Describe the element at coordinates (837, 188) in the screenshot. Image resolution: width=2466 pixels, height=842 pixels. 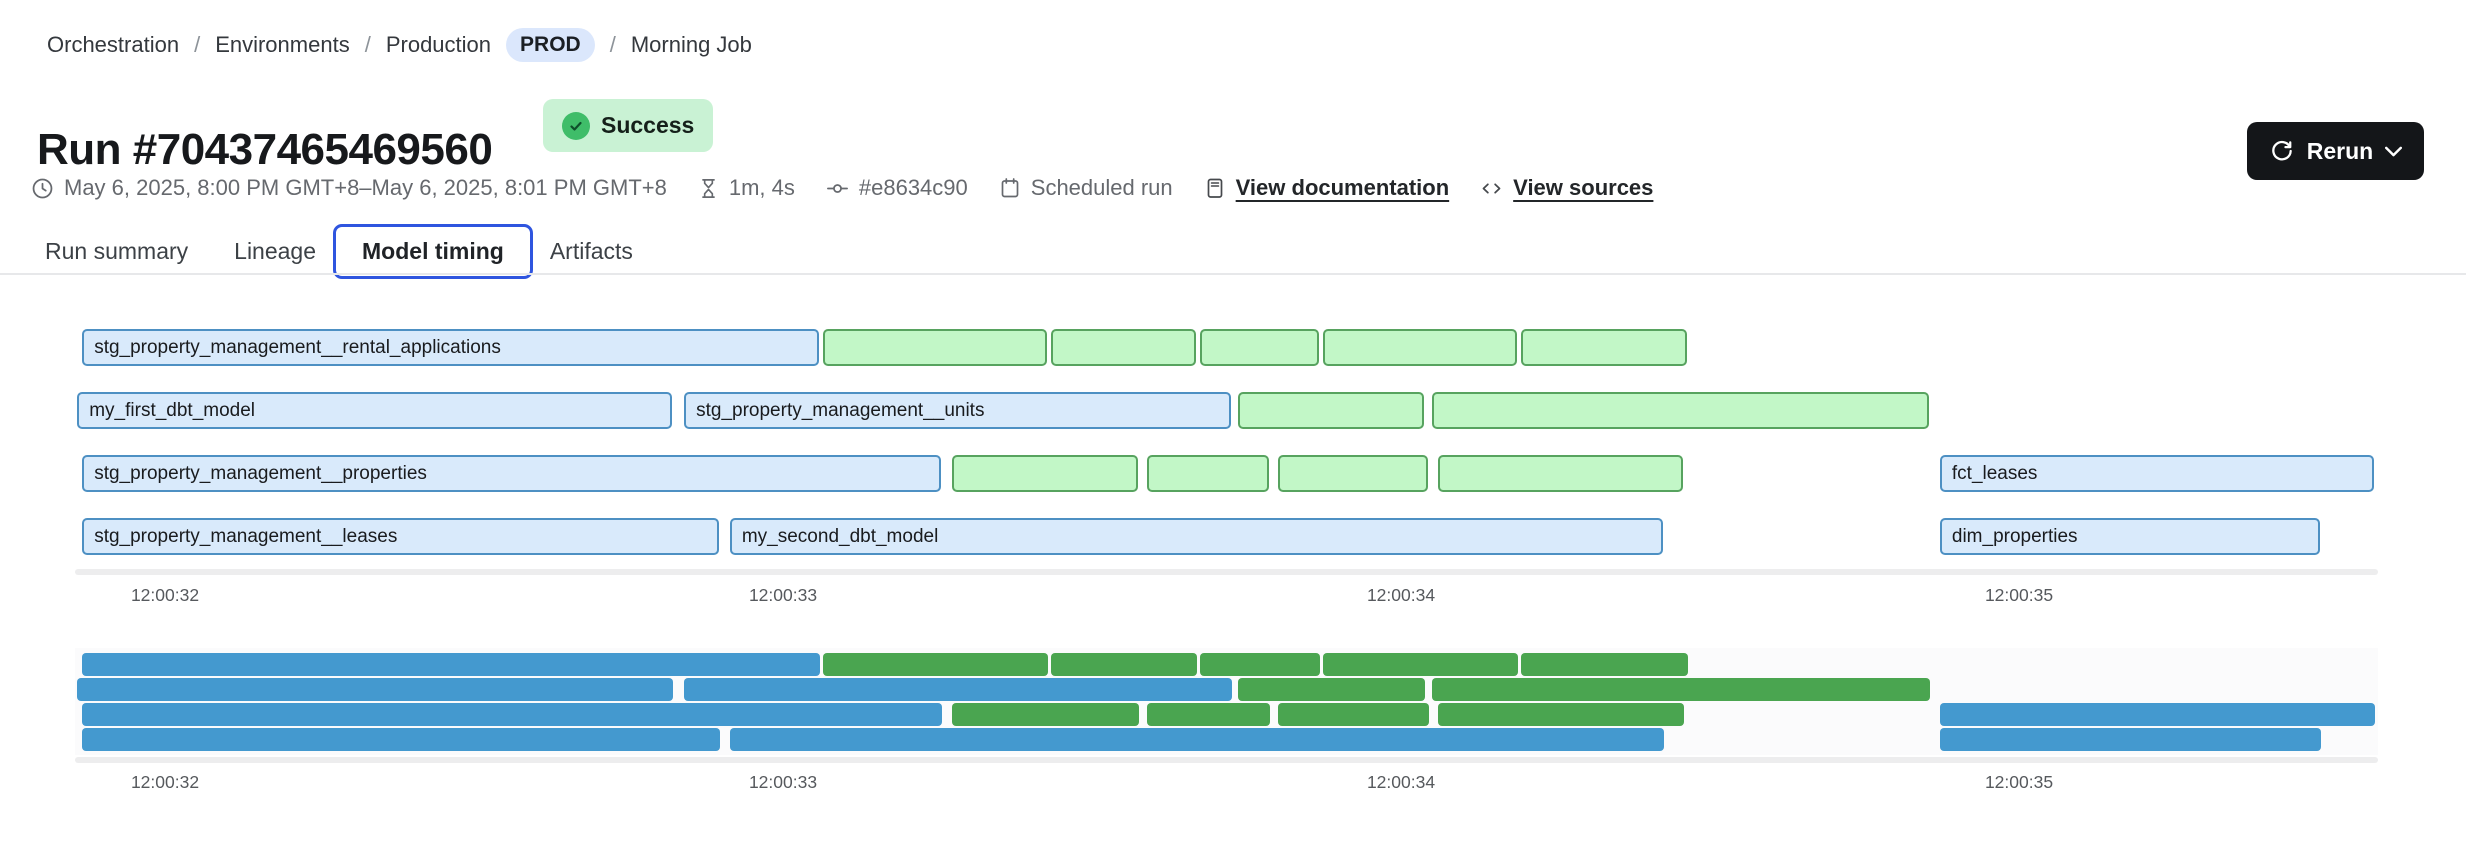
I see `commit-icon` at that location.